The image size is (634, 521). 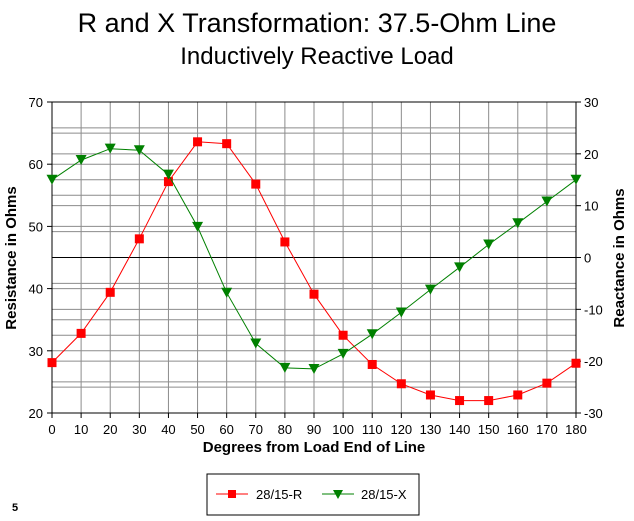 I want to click on right-tick-label: -30, so click(x=593, y=413).